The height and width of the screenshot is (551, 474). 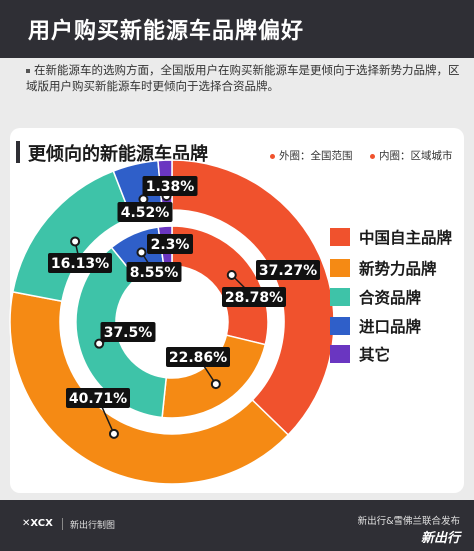 I want to click on data-label-outer-1: 40.71%, so click(x=98, y=399).